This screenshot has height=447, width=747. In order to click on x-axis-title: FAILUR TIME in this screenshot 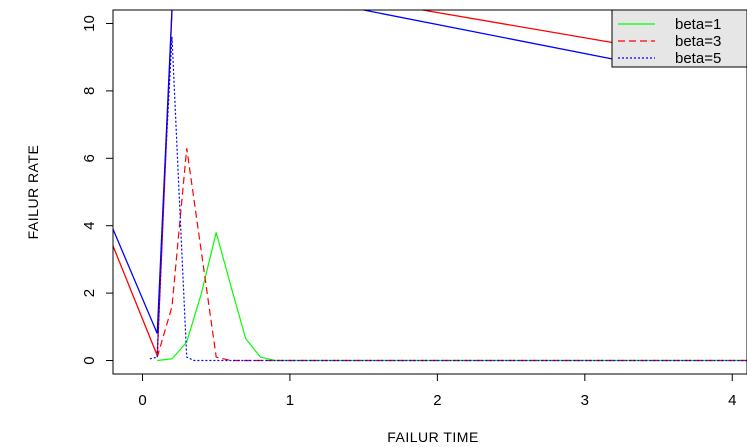, I will do `click(433, 437)`.